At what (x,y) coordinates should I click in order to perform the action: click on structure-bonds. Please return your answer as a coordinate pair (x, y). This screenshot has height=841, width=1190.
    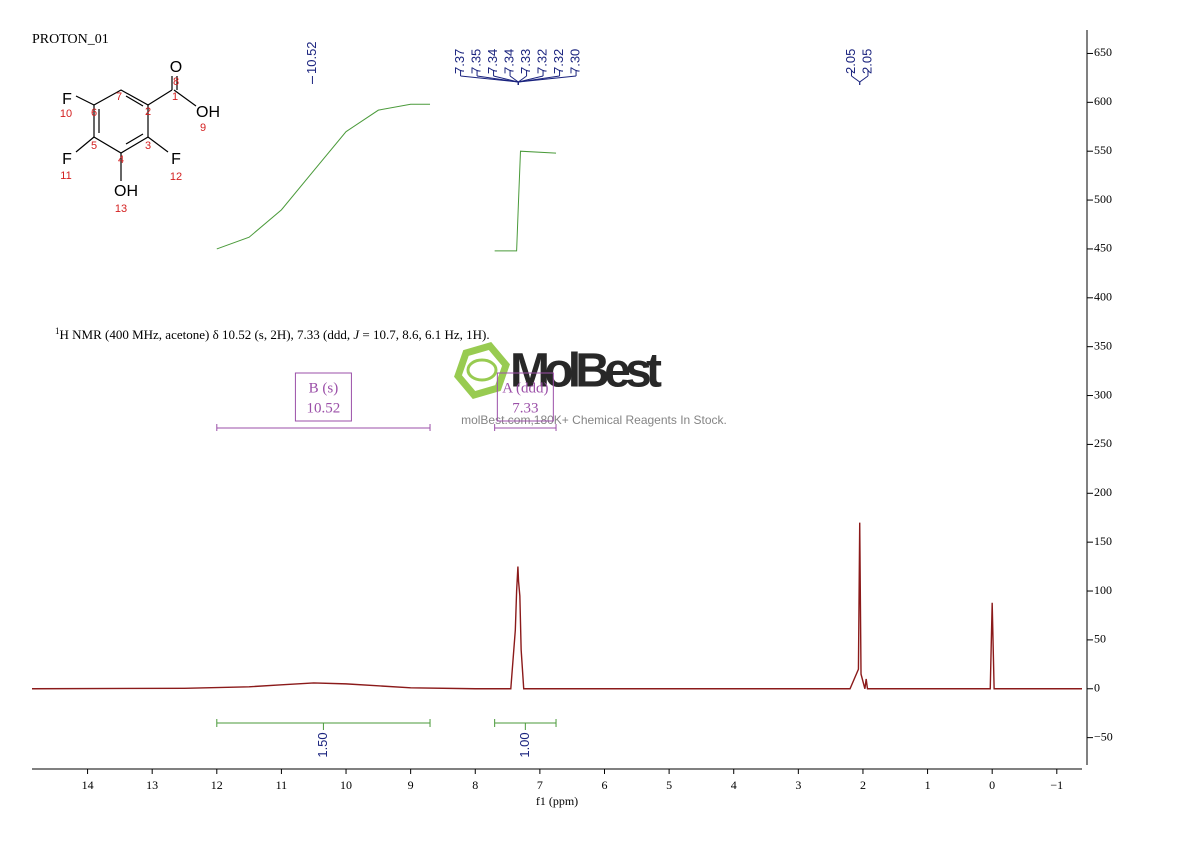
    Looking at the image, I should click on (136, 128).